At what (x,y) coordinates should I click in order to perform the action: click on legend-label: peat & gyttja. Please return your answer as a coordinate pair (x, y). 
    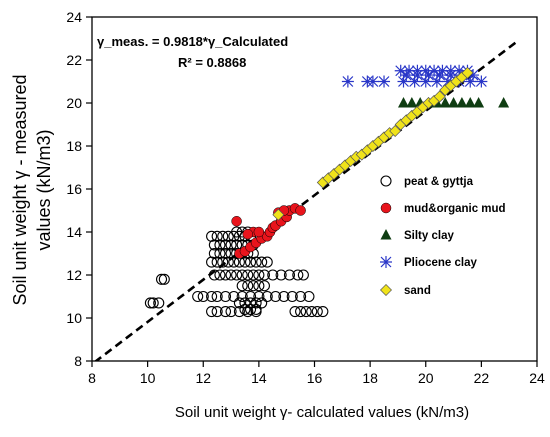
    Looking at the image, I should click on (439, 182).